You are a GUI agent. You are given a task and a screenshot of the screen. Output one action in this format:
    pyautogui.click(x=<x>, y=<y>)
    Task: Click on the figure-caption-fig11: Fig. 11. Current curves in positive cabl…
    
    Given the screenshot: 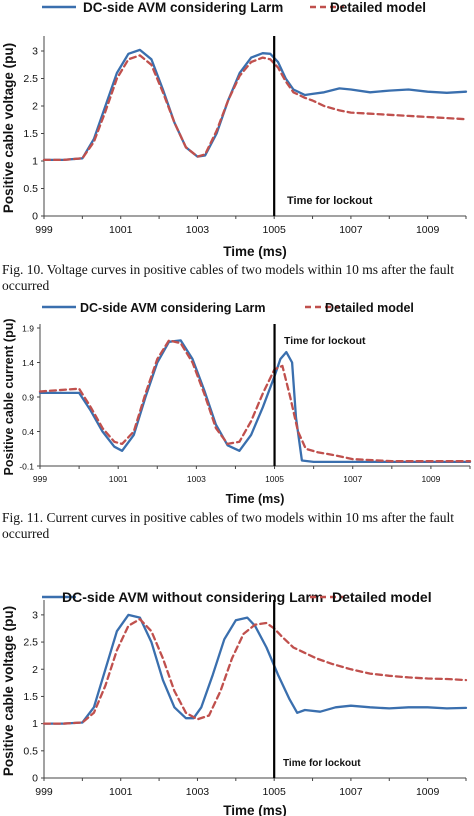 What is the action you would take?
    pyautogui.click(x=228, y=525)
    